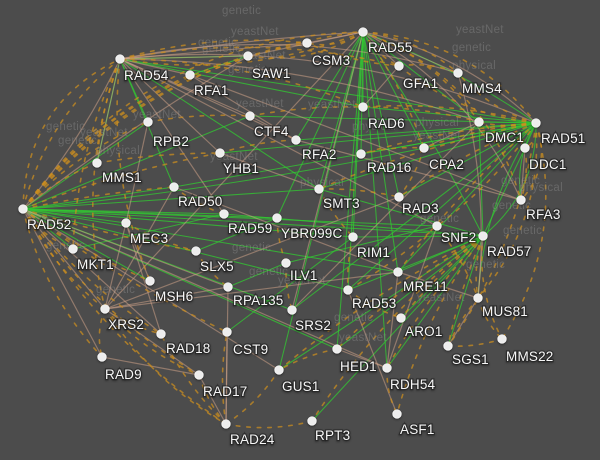  Describe the element at coordinates (297, 380) in the screenshot. I see `node-gus1: GUS1` at that location.